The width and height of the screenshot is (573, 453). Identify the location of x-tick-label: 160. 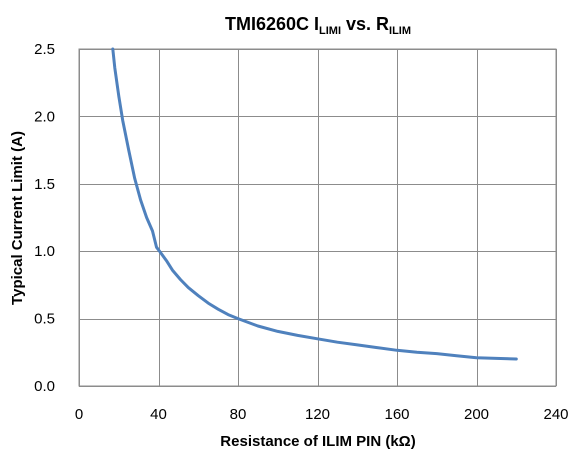
(396, 414).